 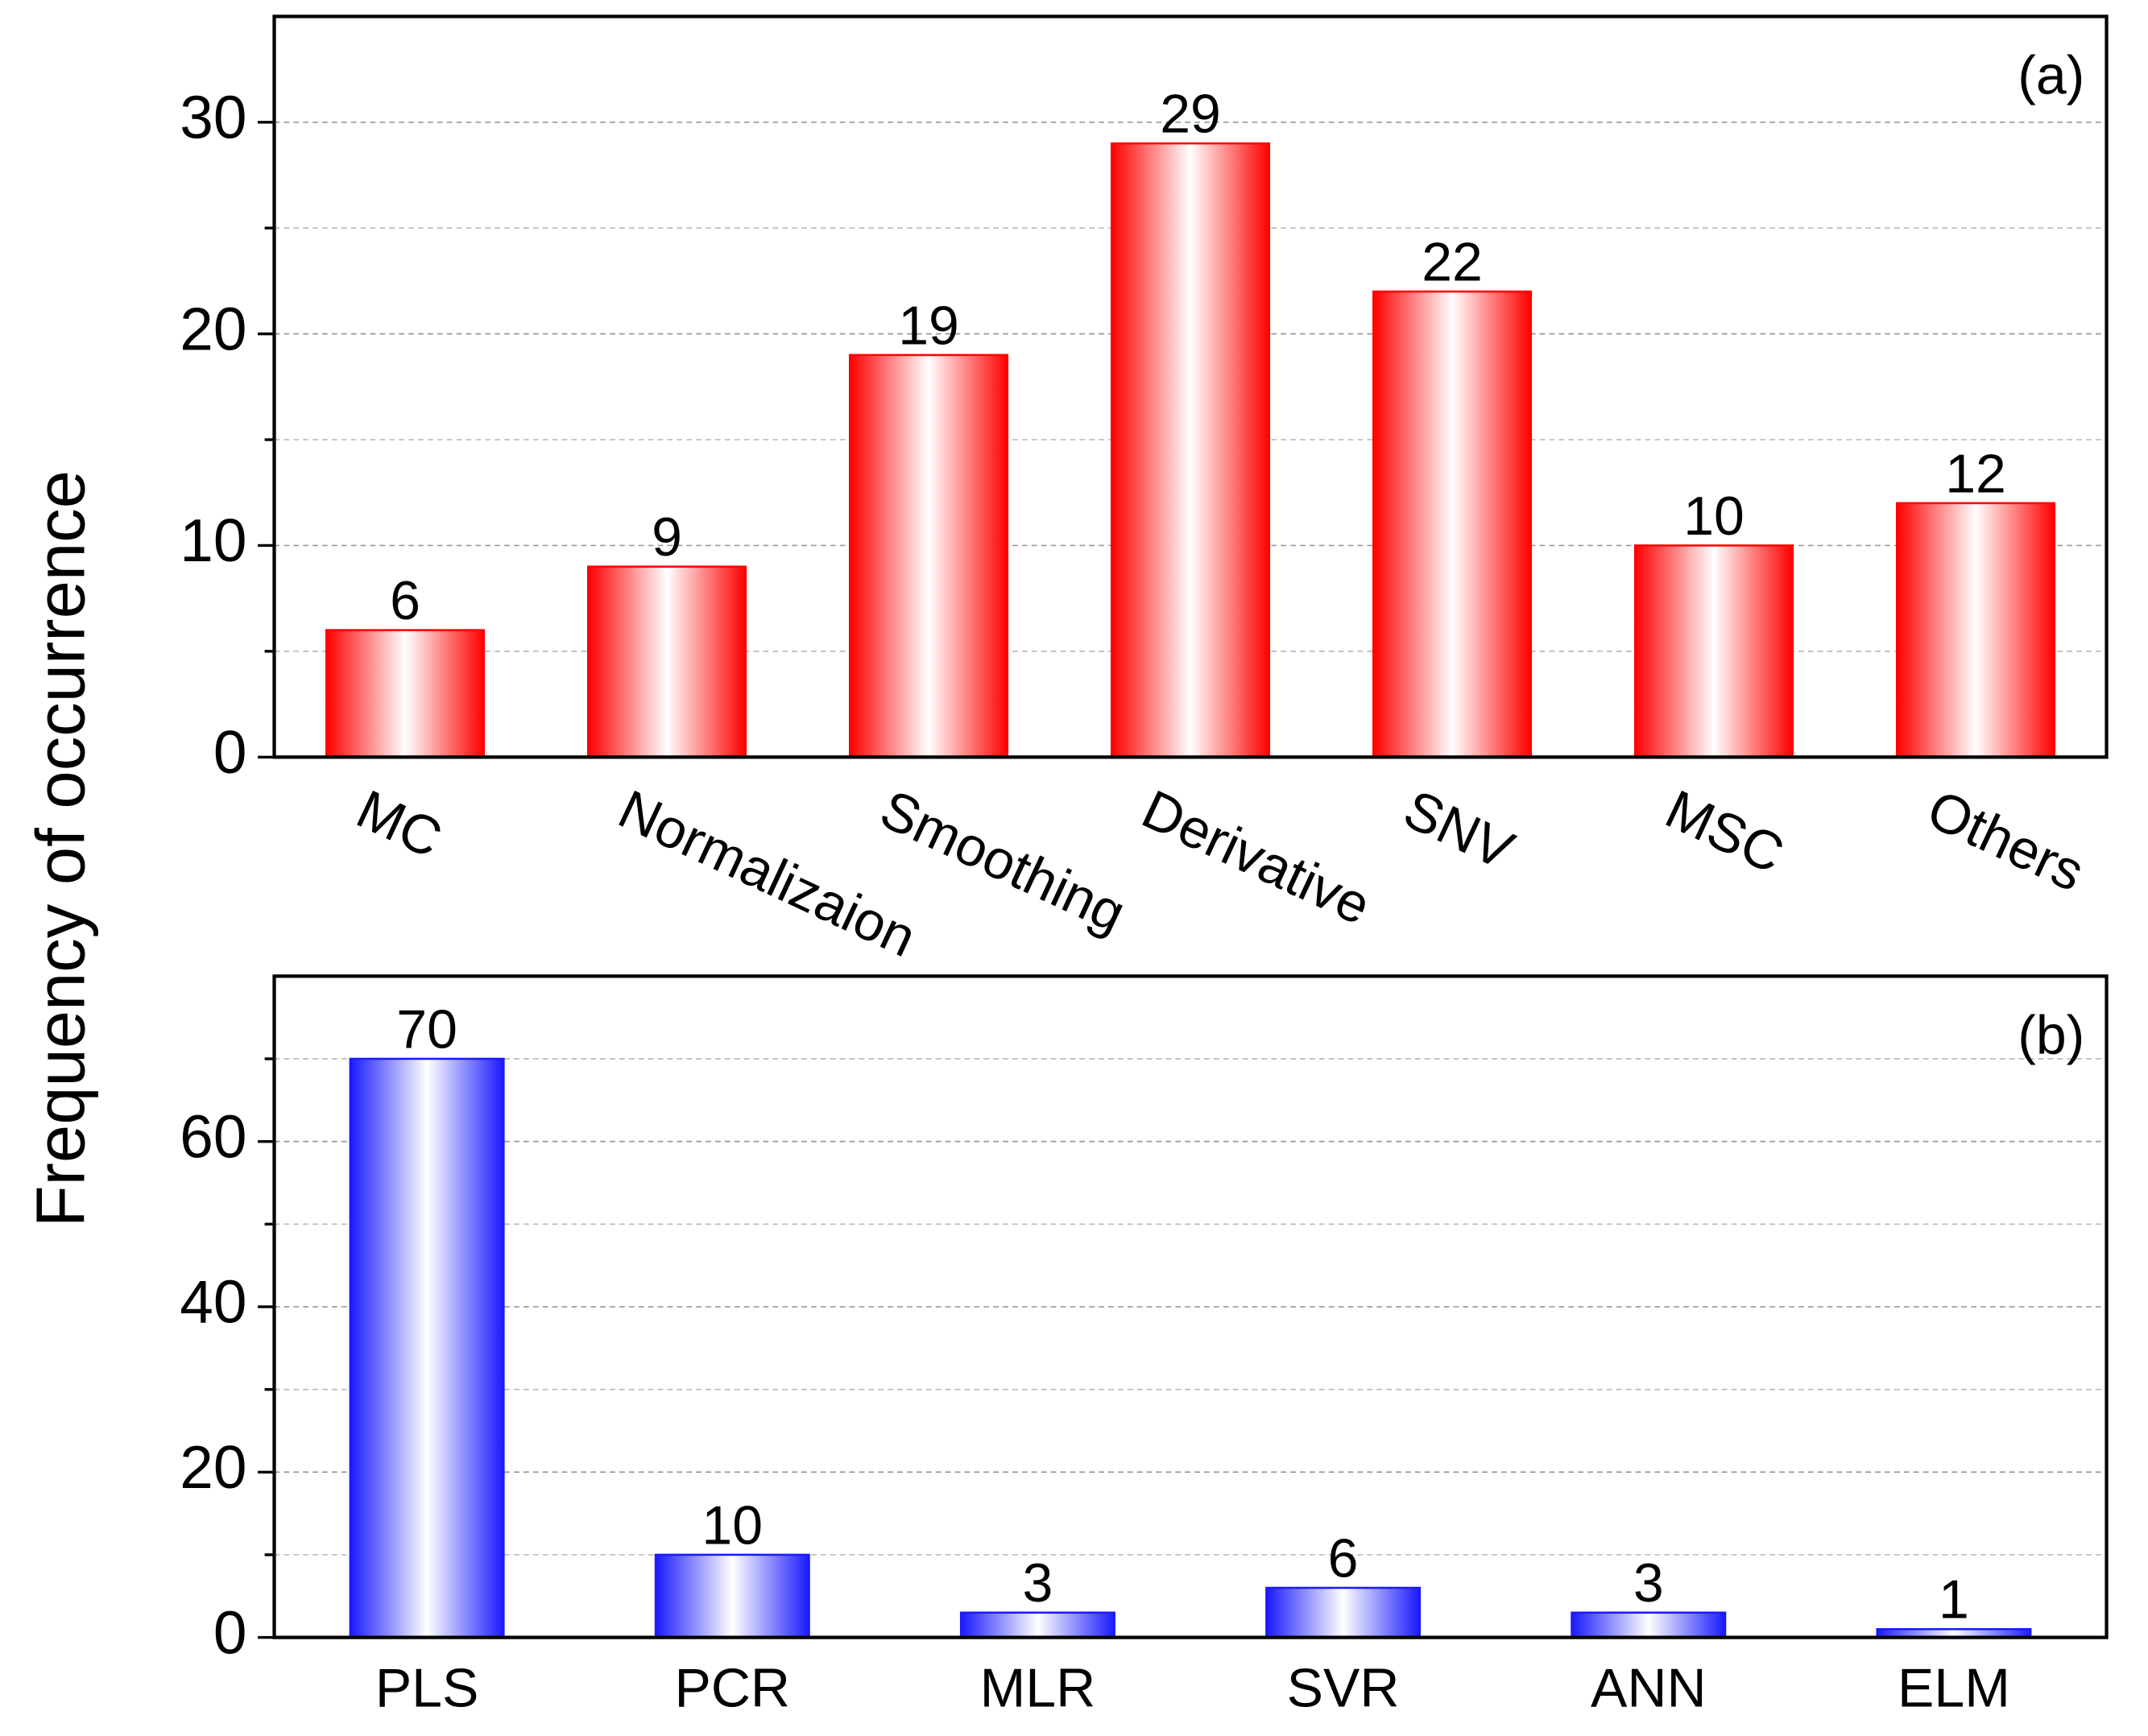 What do you see at coordinates (213, 540) in the screenshot?
I see `y-tick-label: 10` at bounding box center [213, 540].